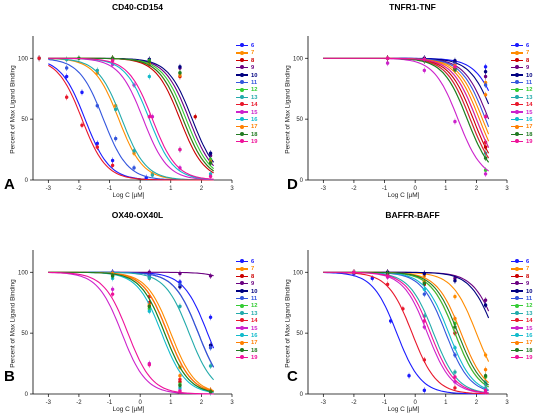  What do you see at coordinates (529, 134) in the screenshot?
I see `legend-label: 18` at bounding box center [529, 134].